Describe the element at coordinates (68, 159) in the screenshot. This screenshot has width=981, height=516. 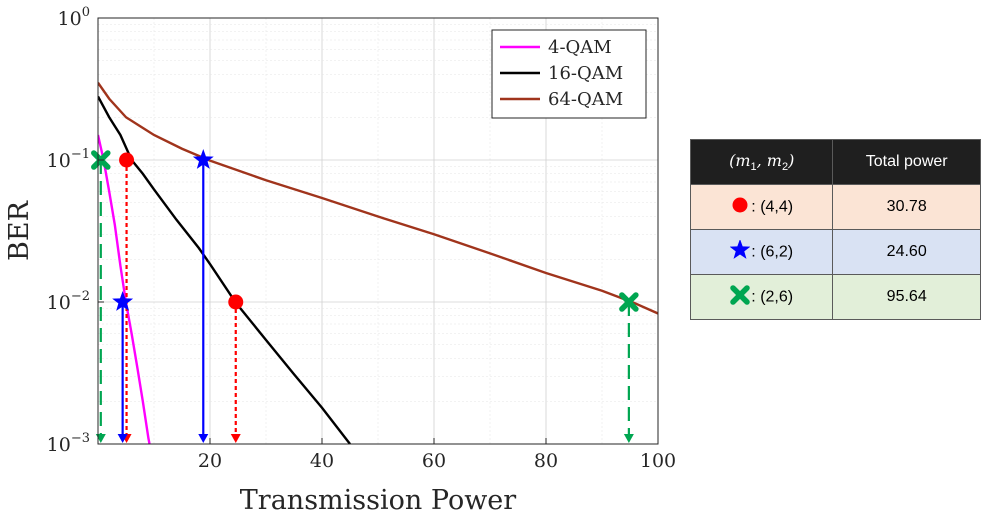
I see `y-tick-label: 10⁻¹` at that location.